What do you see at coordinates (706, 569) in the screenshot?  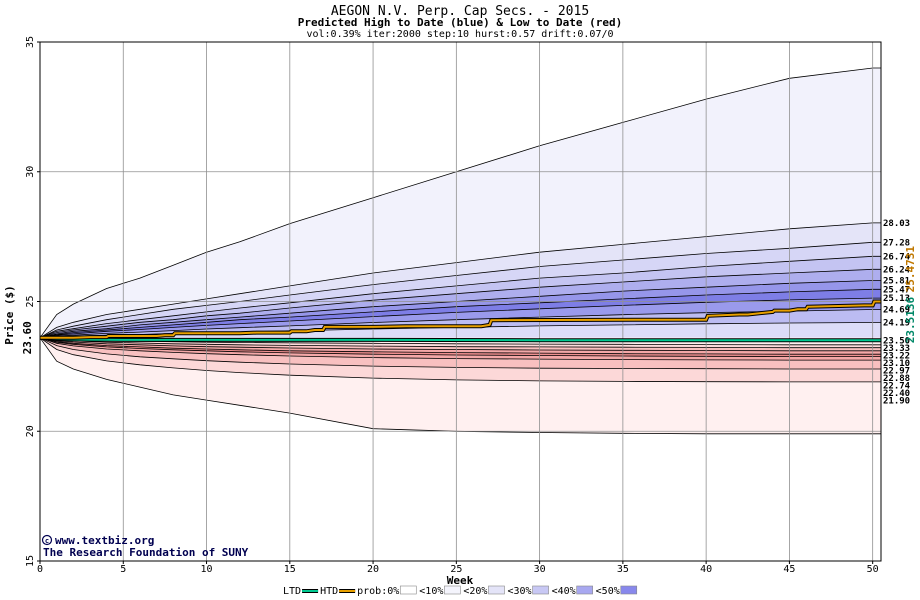 I see `x-tick-label-40: 40` at bounding box center [706, 569].